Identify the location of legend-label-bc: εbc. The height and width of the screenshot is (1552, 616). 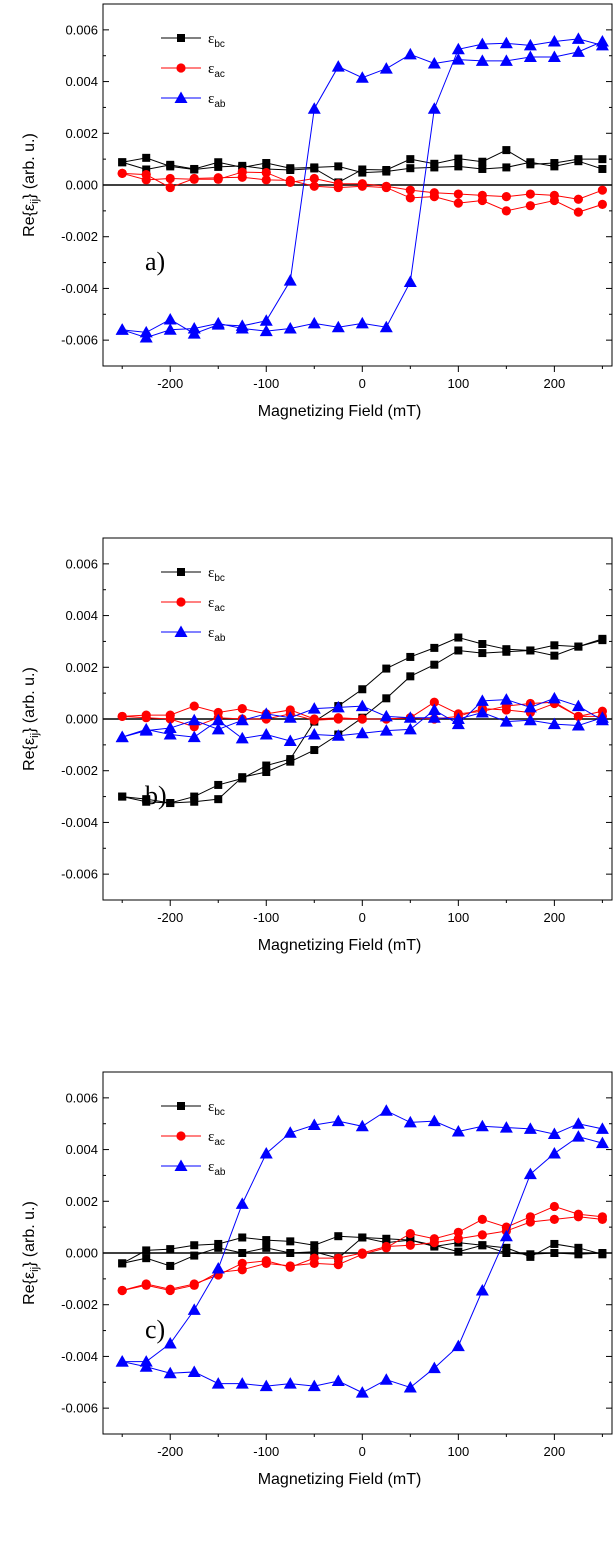
(216, 40).